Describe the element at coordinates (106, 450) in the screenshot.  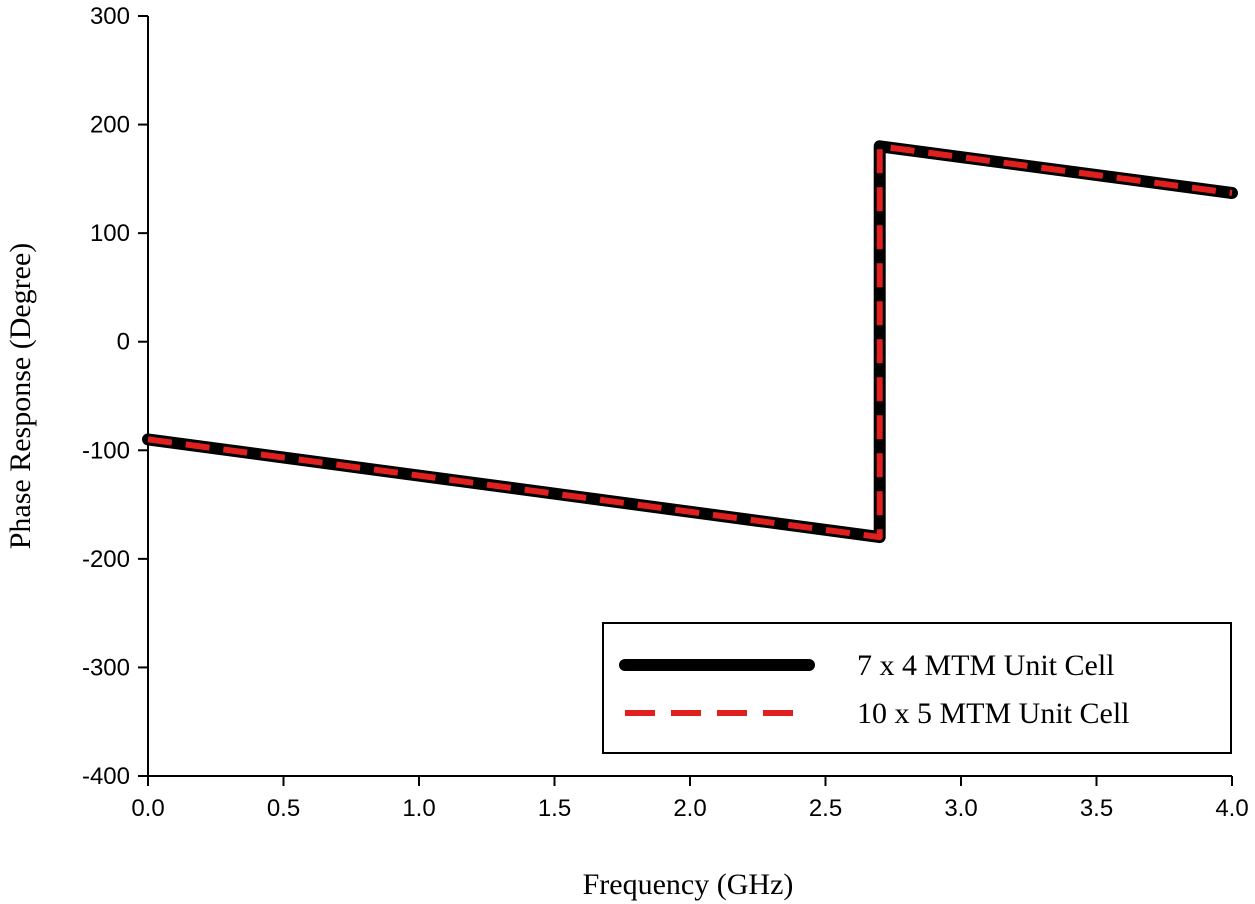
I see `y-tick-label: -100` at that location.